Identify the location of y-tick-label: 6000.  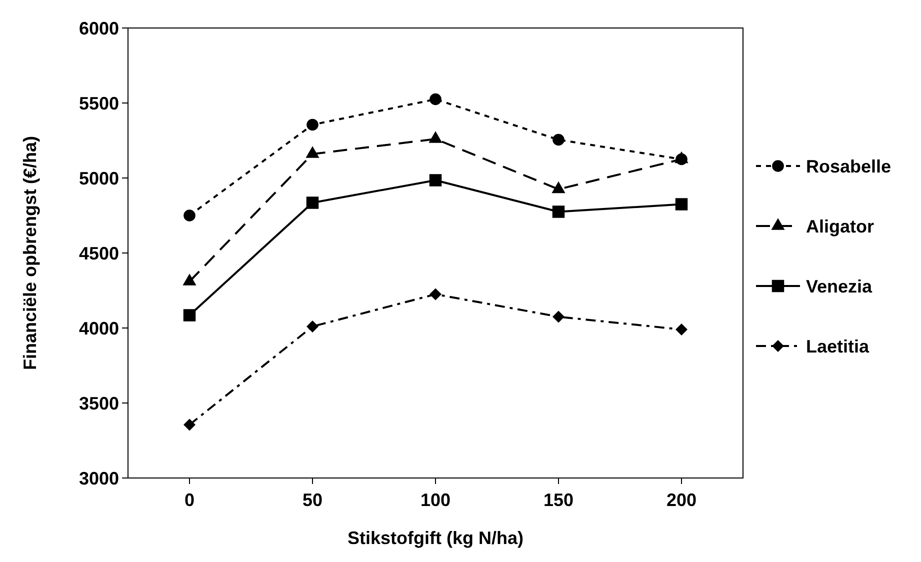
(98, 28).